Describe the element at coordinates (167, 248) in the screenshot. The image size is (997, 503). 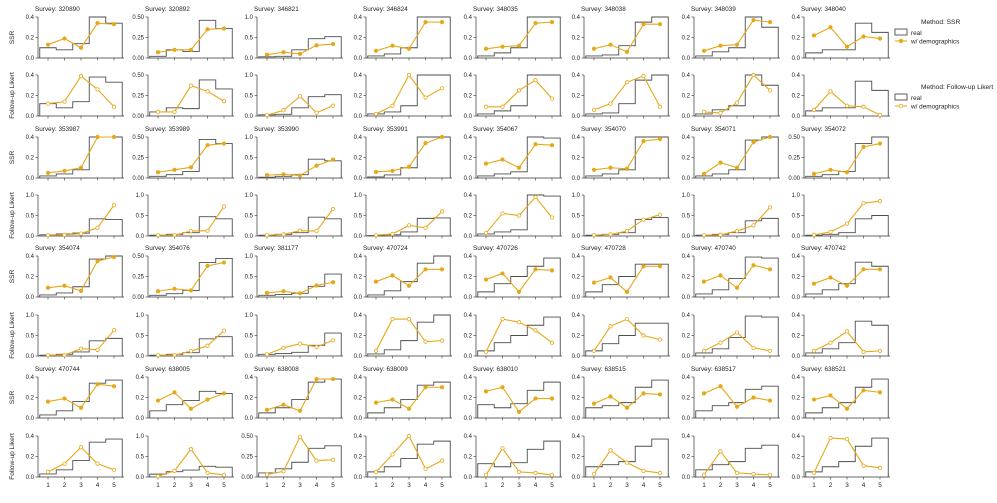
I see `panel-title: Survey: 354076` at that location.